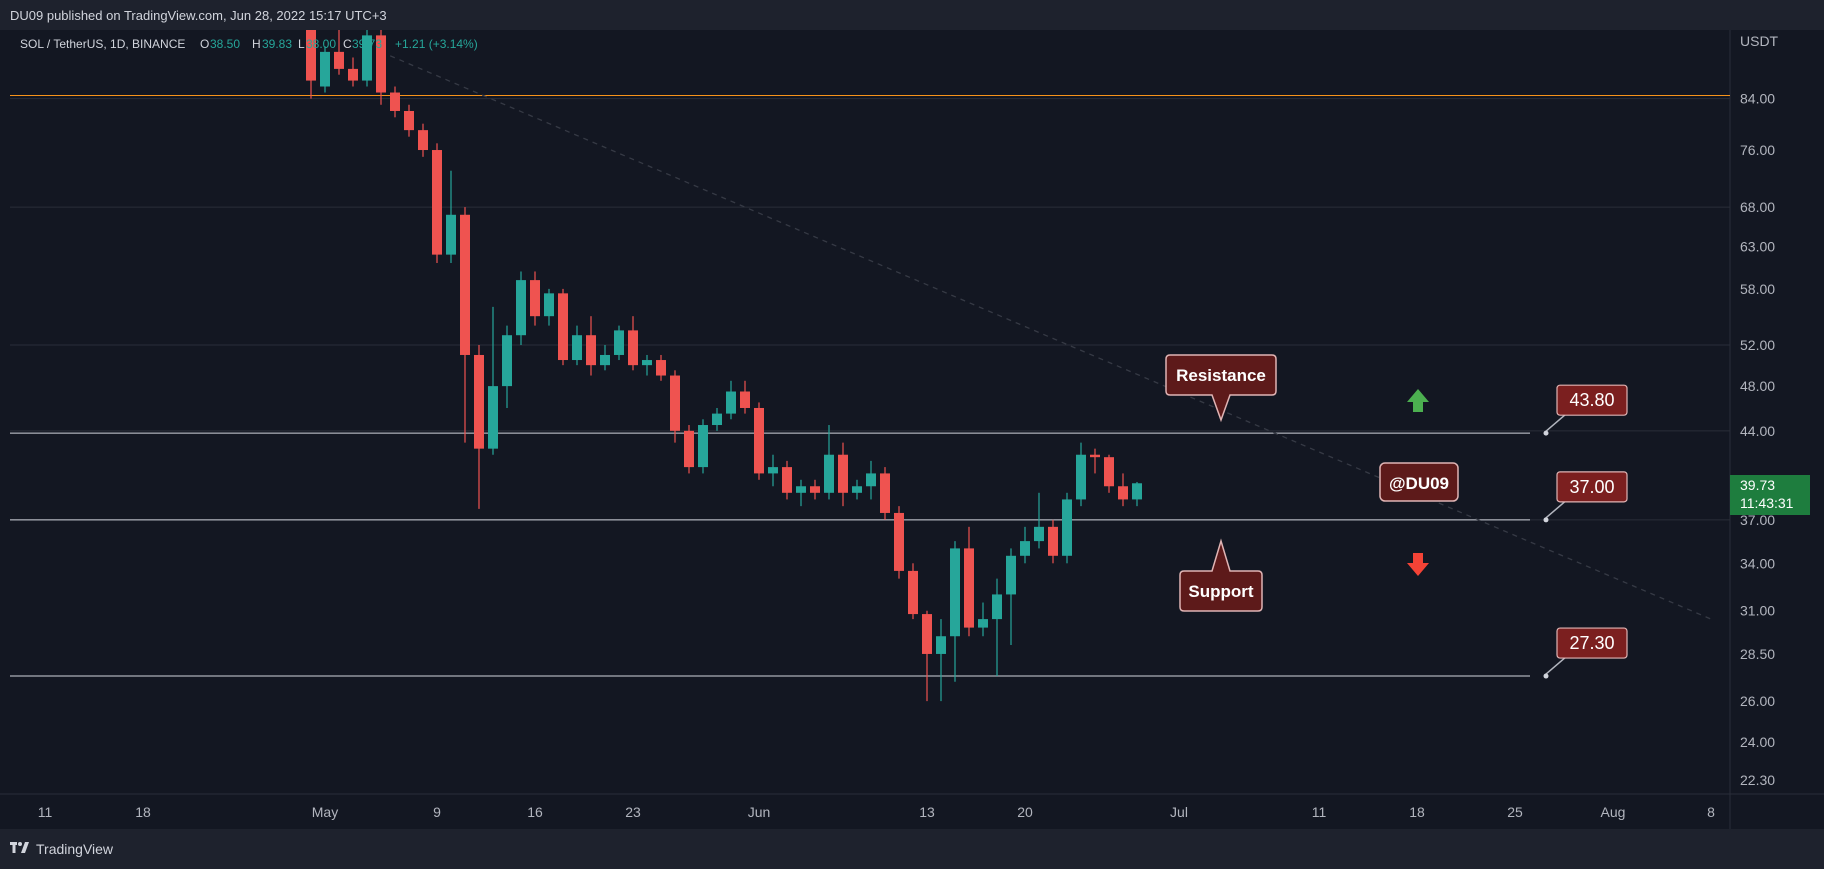  I want to click on y-tick-label: 24.00, so click(1757, 742).